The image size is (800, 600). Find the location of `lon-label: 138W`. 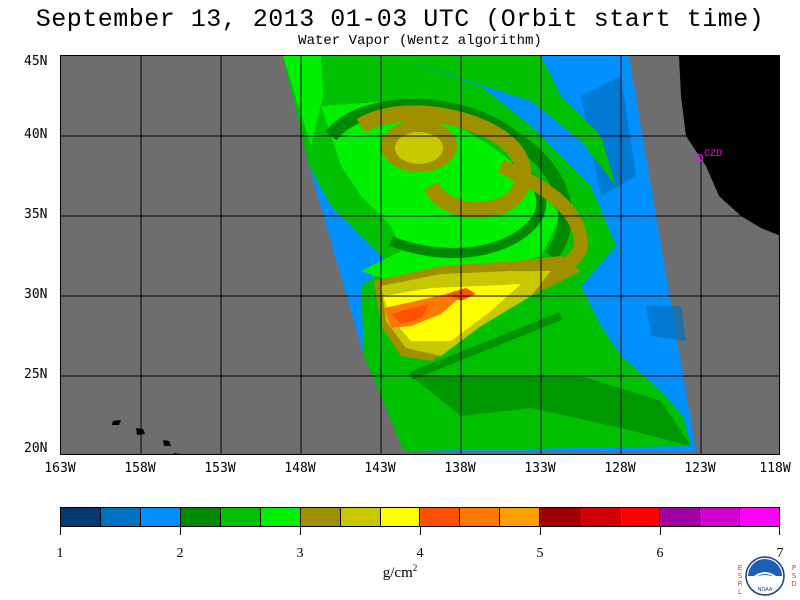

lon-label: 138W is located at coordinates (460, 468).